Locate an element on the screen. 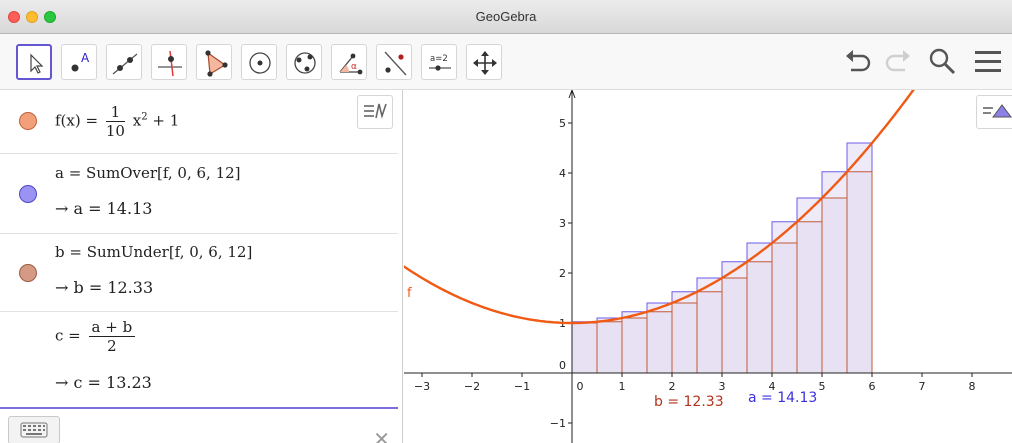 The image size is (1012, 443). polygon-icon is located at coordinates (216, 63).